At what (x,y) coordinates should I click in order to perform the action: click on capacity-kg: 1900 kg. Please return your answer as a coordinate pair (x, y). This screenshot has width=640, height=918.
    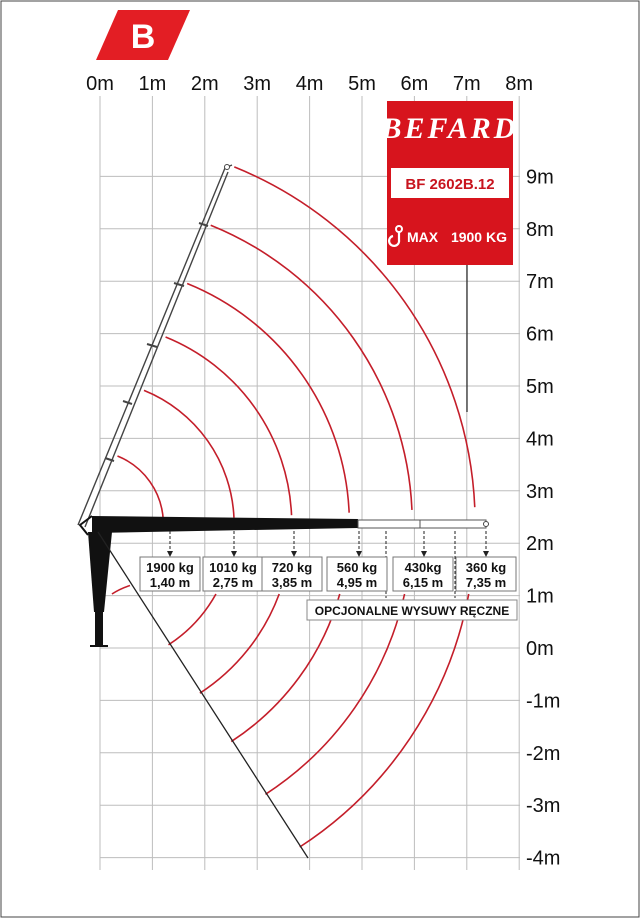
    Looking at the image, I should click on (170, 567).